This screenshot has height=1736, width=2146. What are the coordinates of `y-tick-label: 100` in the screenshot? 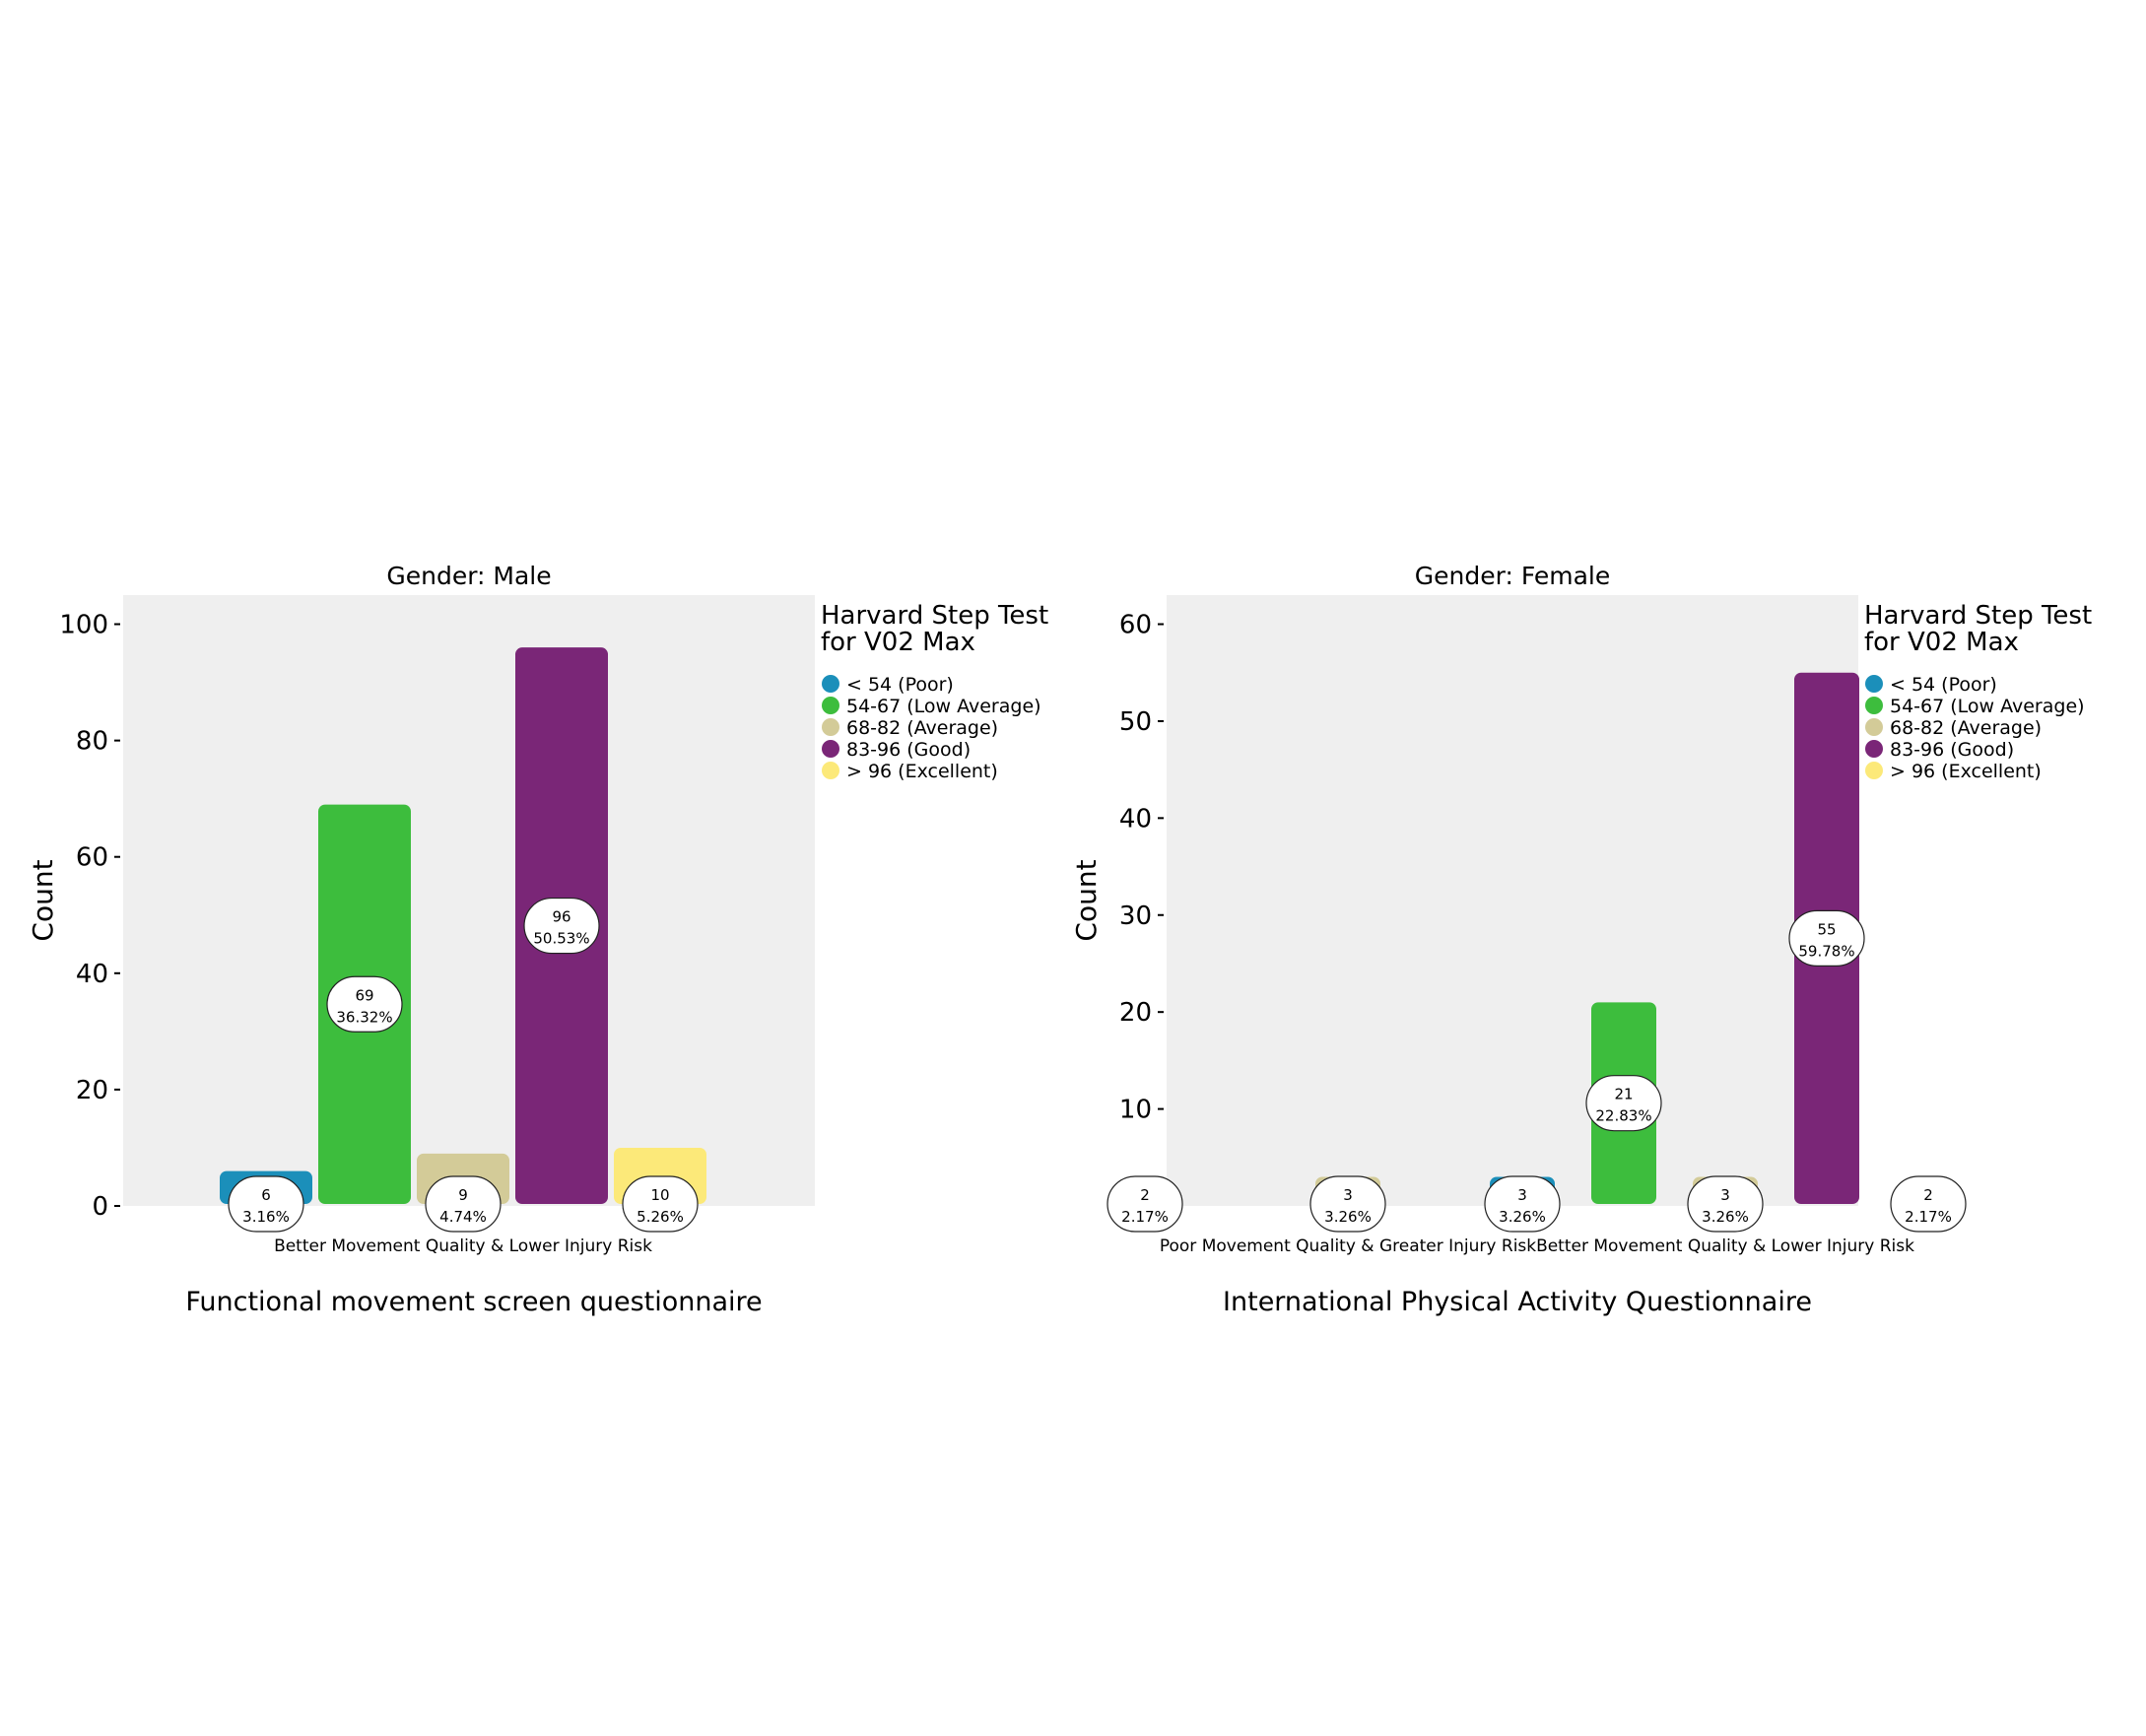 It's located at (83, 625).